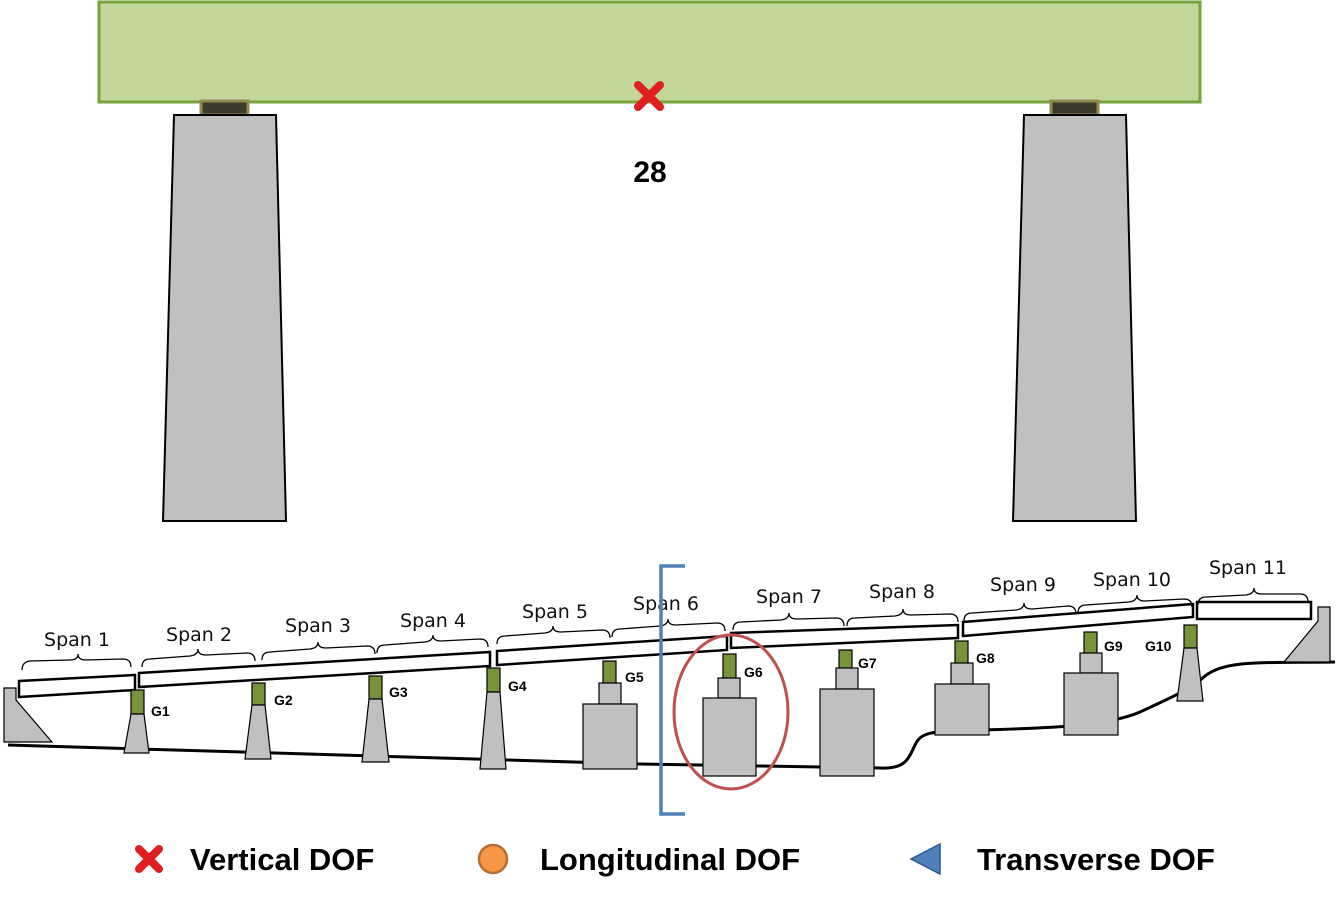 This screenshot has width=1338, height=905. I want to click on pier-label: G7, so click(867, 663).